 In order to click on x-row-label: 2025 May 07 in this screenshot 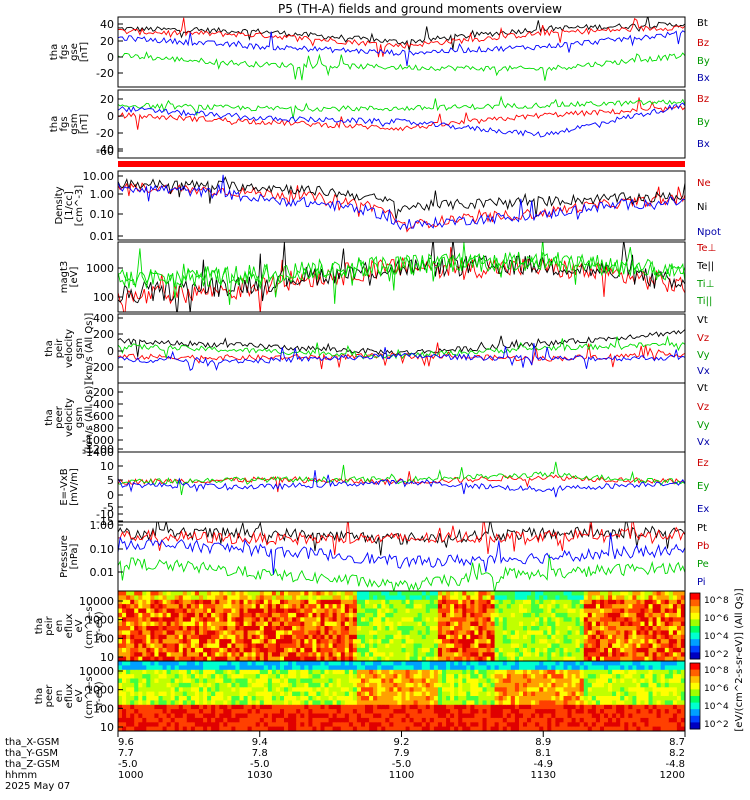, I will do `click(37, 786)`.